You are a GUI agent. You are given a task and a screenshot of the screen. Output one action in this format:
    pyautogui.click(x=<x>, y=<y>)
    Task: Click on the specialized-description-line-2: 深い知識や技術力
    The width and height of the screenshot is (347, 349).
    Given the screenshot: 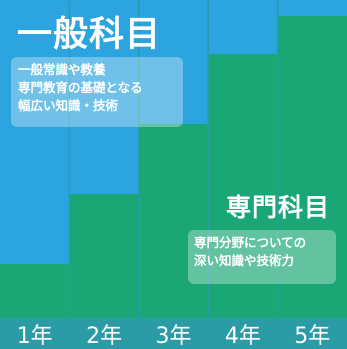 What is the action you would take?
    pyautogui.click(x=244, y=260)
    